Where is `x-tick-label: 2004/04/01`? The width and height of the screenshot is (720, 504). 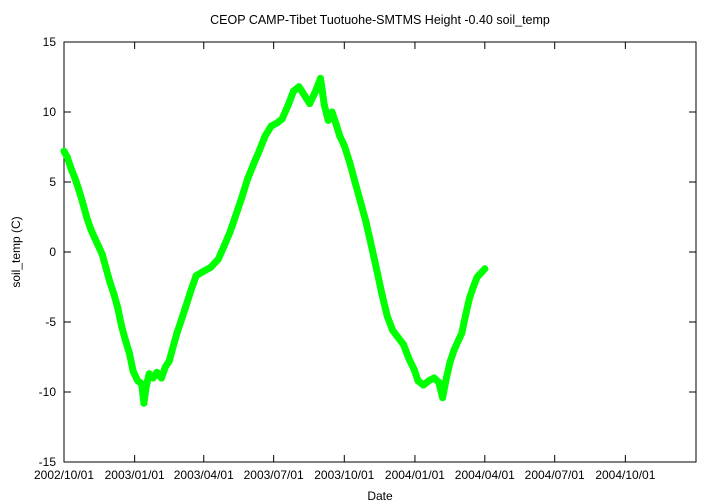
x-tick-label: 2004/04/01 is located at coordinates (485, 475).